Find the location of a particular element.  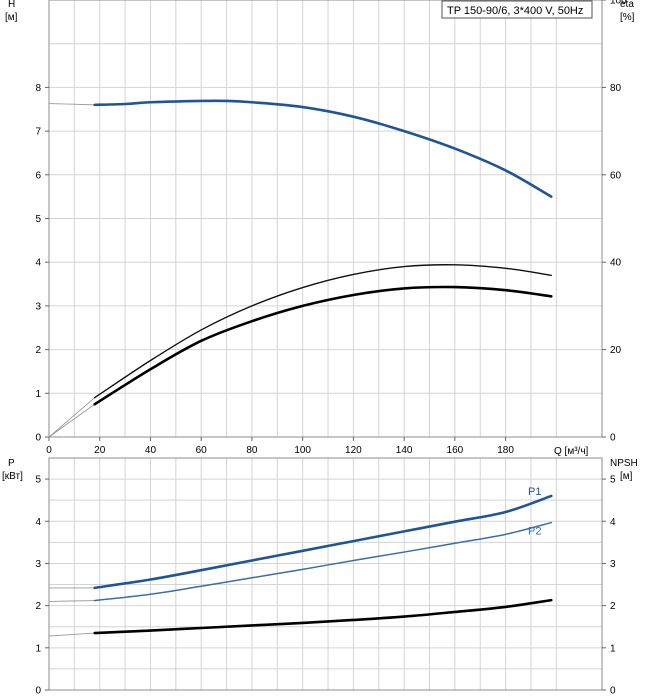

series-p2-label: P2 is located at coordinates (534, 532).